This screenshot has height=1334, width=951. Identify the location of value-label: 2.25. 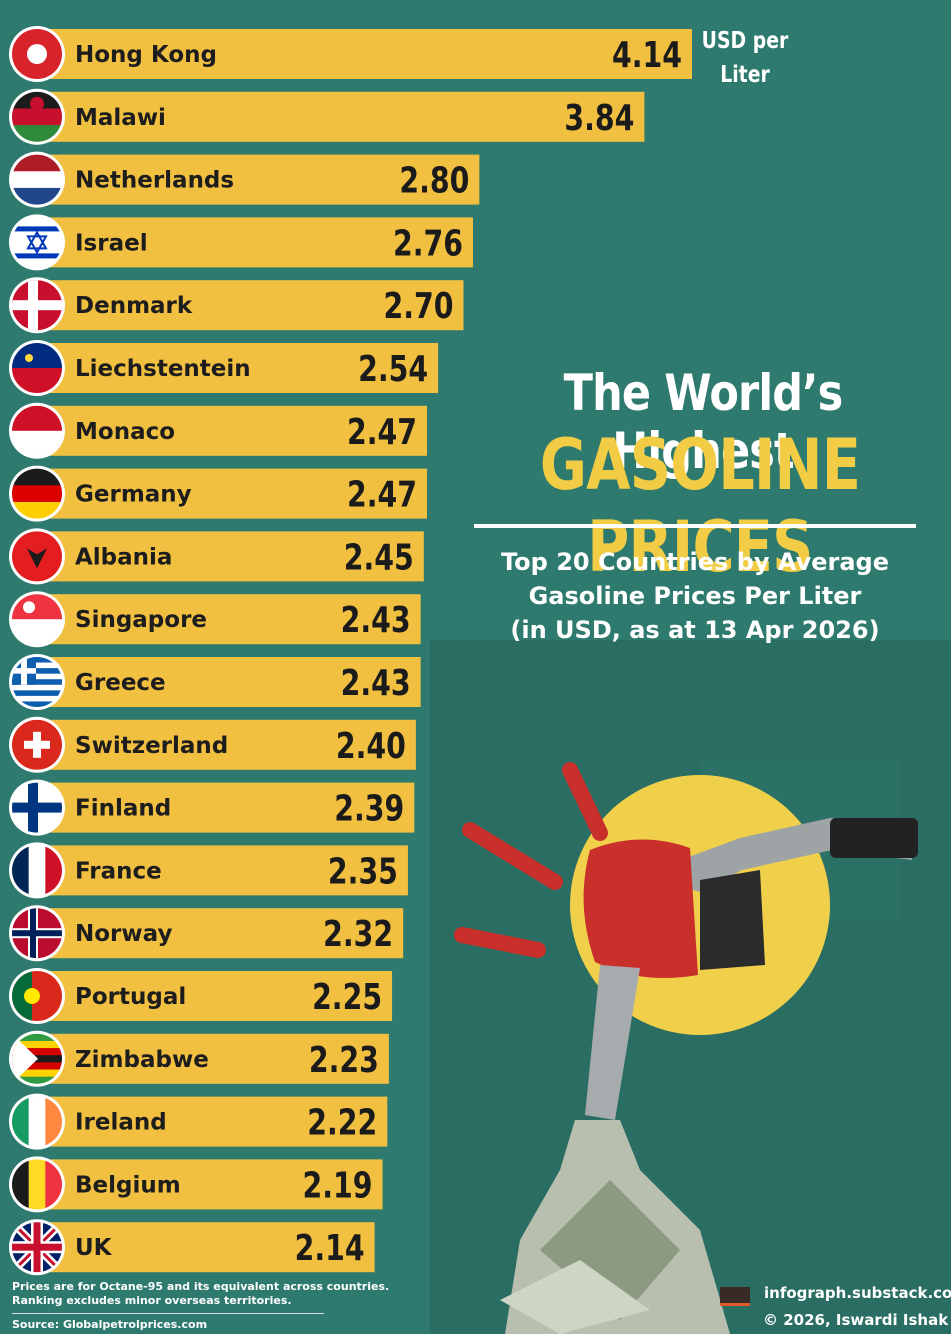
(347, 997).